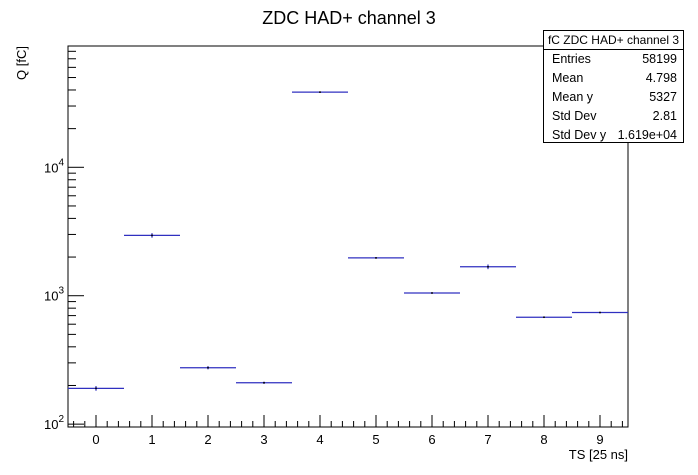 This screenshot has width=698, height=475. What do you see at coordinates (571, 59) in the screenshot?
I see `stats-label: Entries` at bounding box center [571, 59].